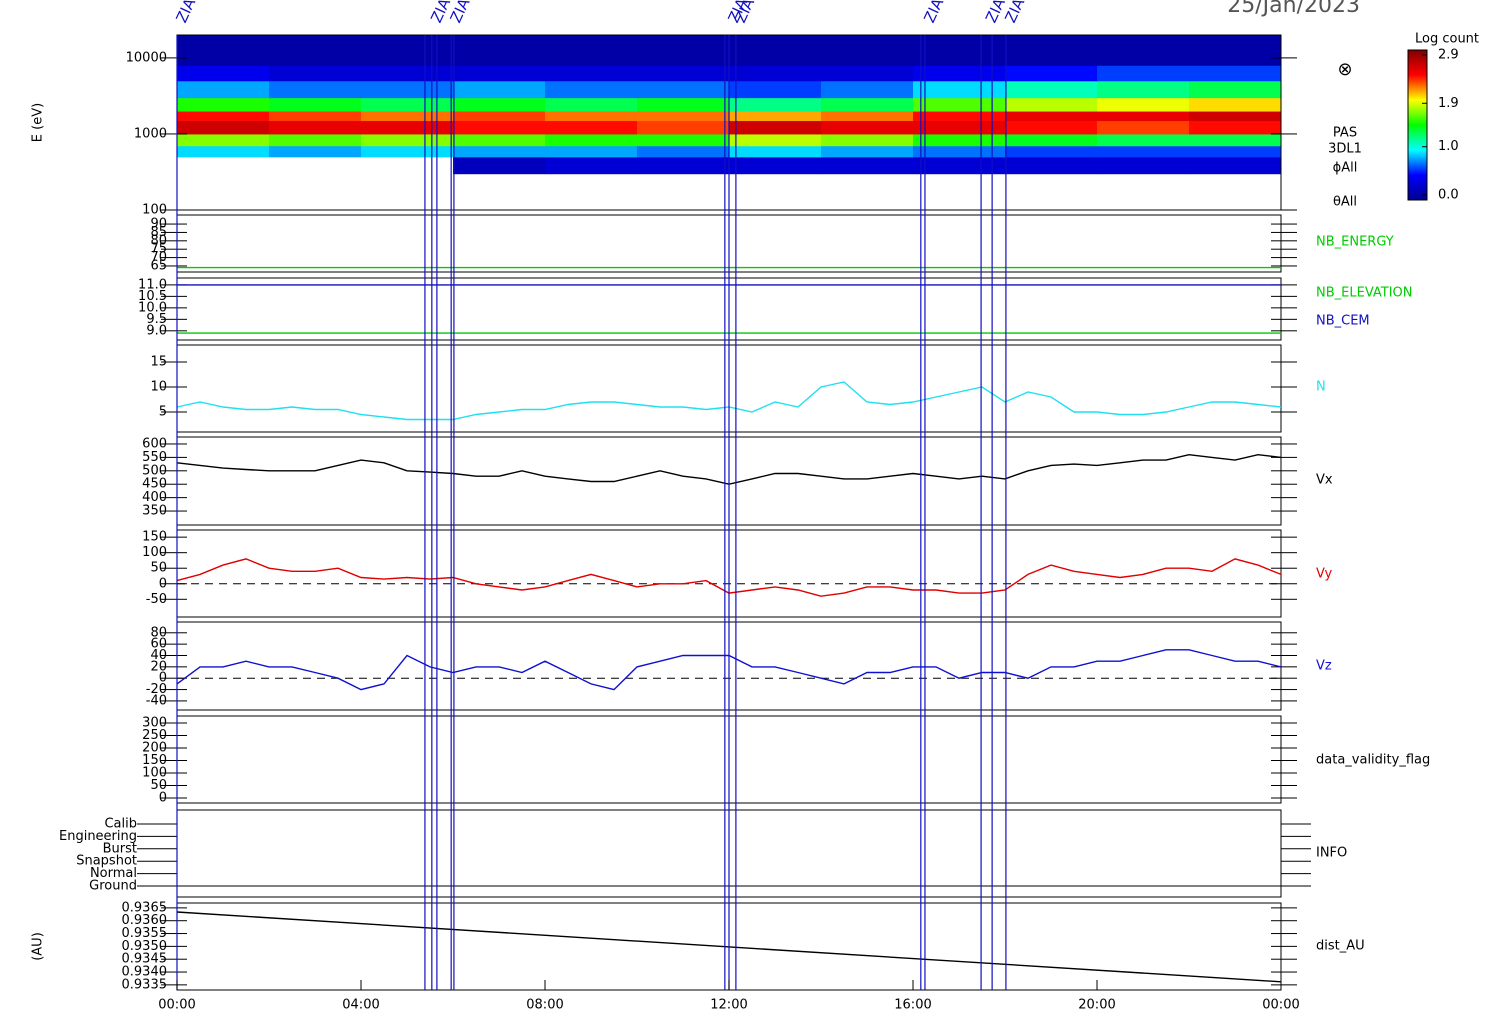 This screenshot has width=1512, height=1020. Describe the element at coordinates (1345, 202) in the screenshot. I see `side-label: θAll` at that location.